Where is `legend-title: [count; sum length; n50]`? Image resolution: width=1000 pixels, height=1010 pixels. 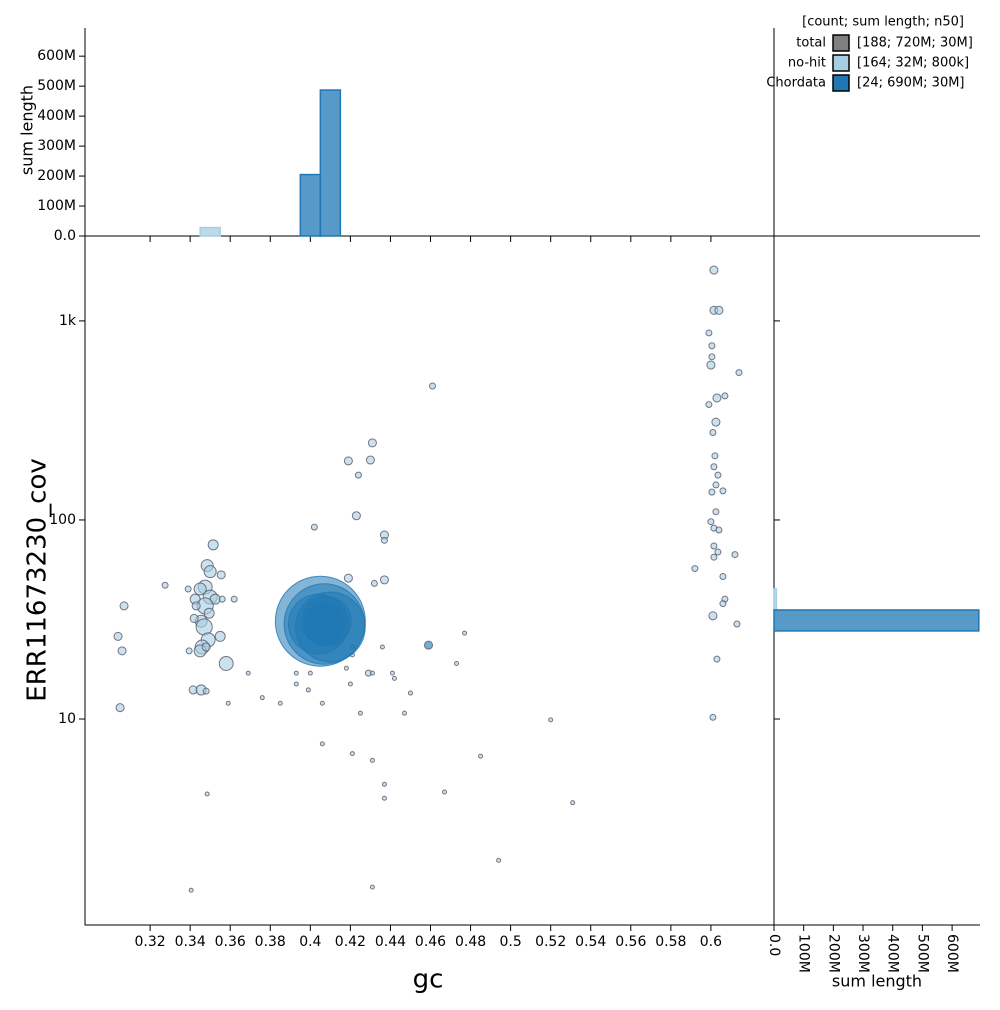 legend-title: [count; sum length; n50] is located at coordinates (883, 22).